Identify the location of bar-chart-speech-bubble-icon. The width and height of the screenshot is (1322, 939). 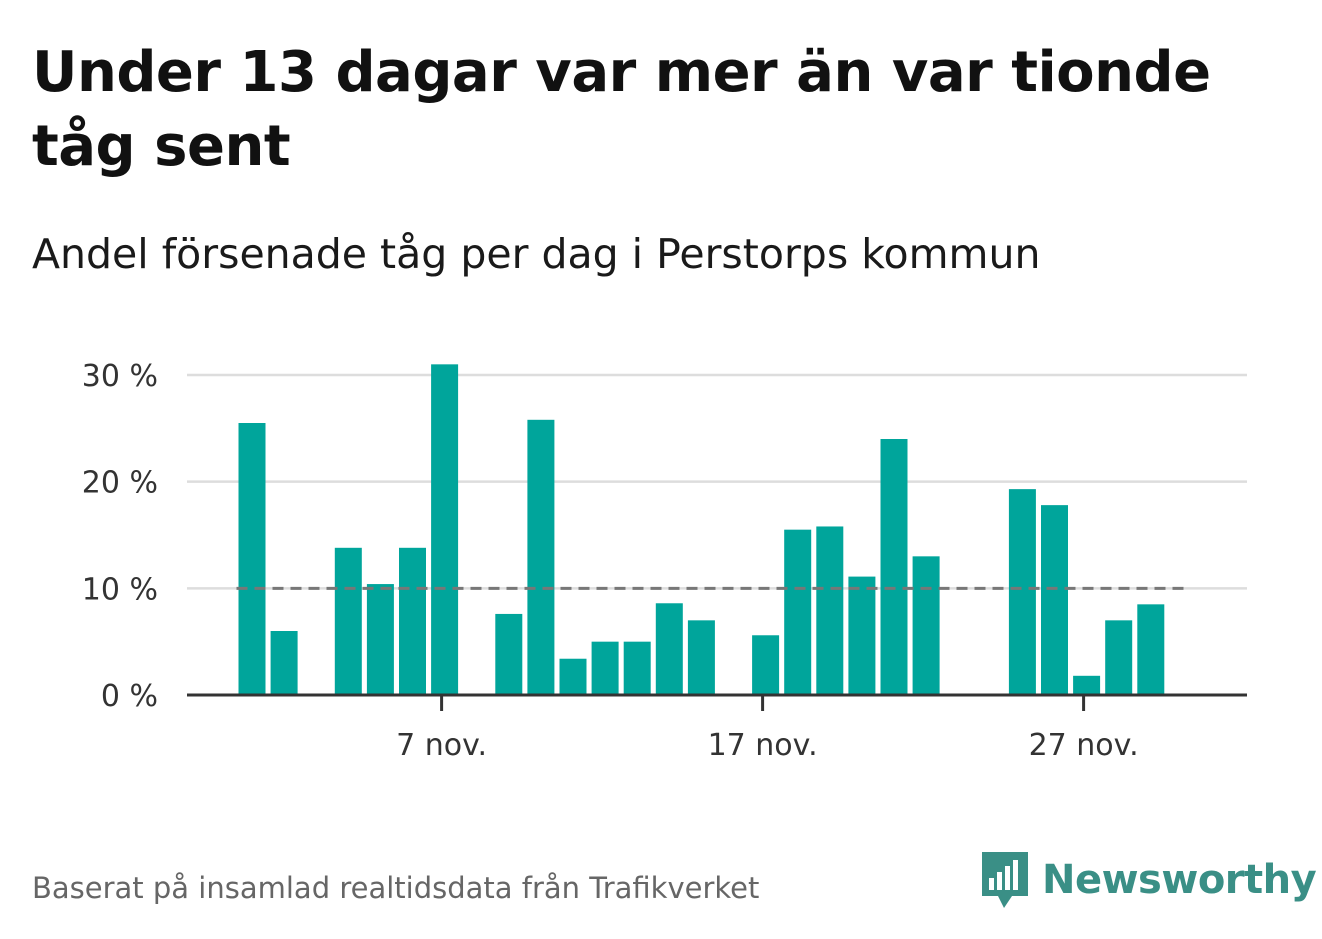
(1005, 880).